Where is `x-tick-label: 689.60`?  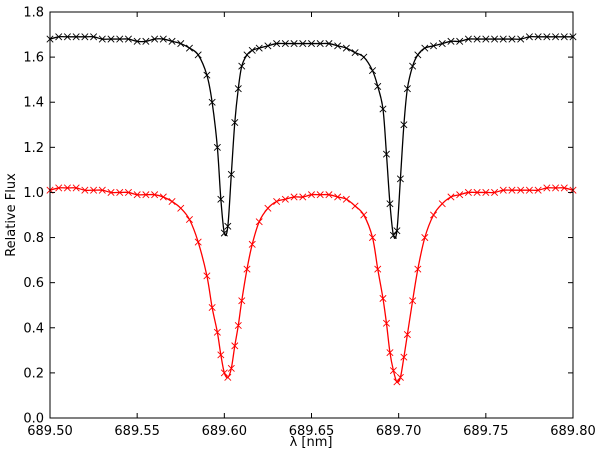
x-tick-label: 689.60 is located at coordinates (225, 431).